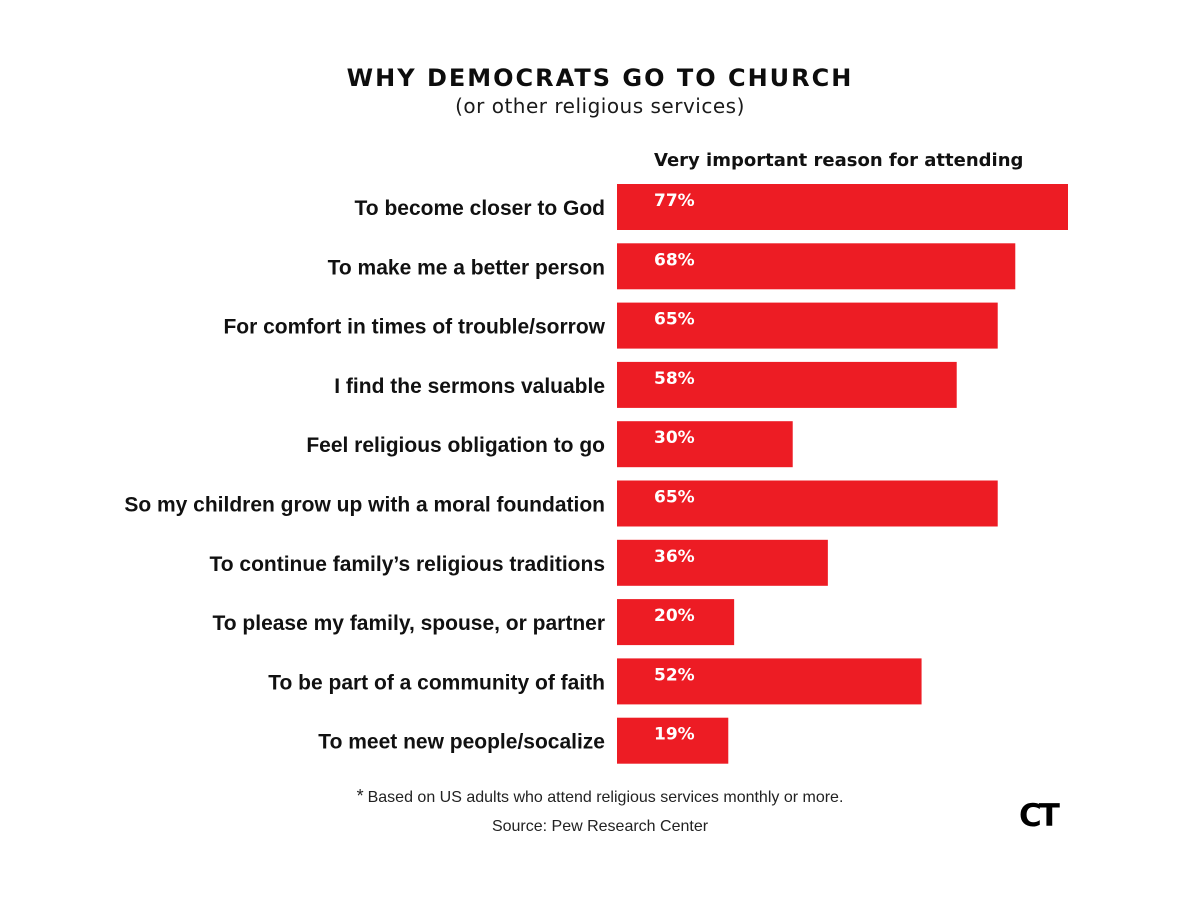 This screenshot has height=899, width=1200. What do you see at coordinates (436, 682) in the screenshot?
I see `category-label: To be part of a community of faith` at bounding box center [436, 682].